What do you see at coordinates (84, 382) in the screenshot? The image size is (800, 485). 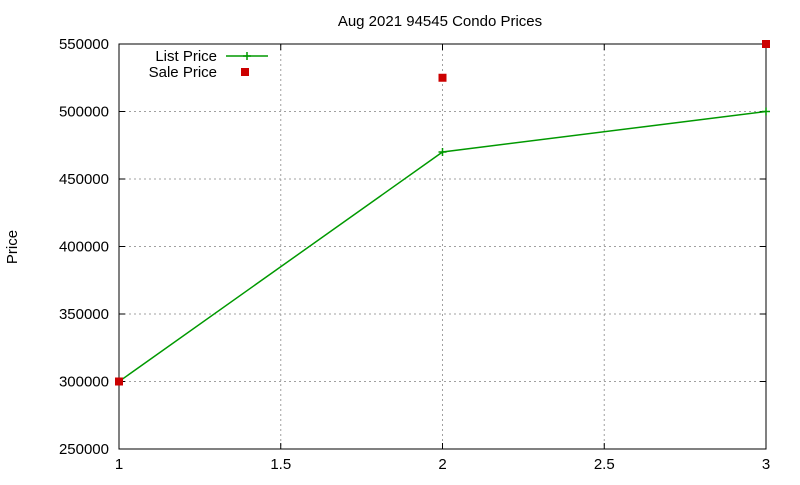 I see `y-tick-label: 300000` at bounding box center [84, 382].